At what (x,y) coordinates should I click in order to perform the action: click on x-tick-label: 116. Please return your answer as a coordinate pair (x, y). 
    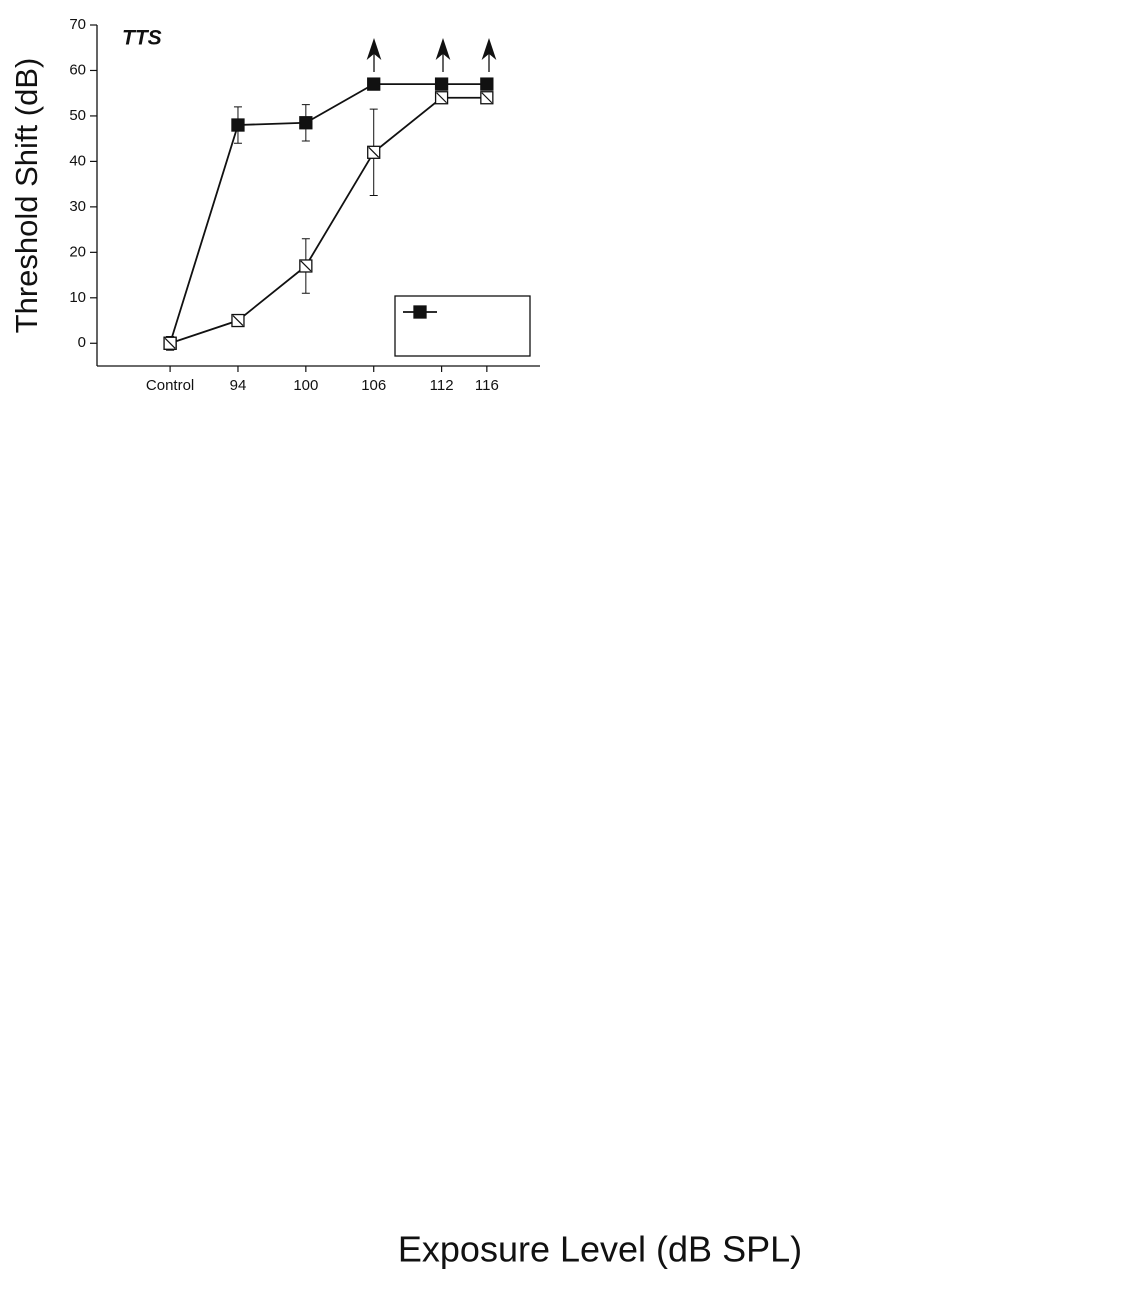
    Looking at the image, I should click on (487, 385).